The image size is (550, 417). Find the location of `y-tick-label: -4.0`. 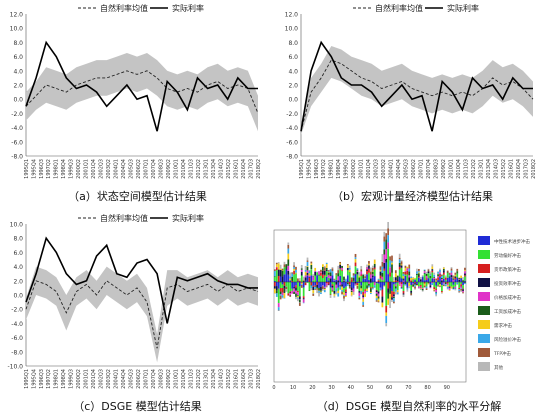

y-tick-label: -4.0 is located at coordinates (17, 128).